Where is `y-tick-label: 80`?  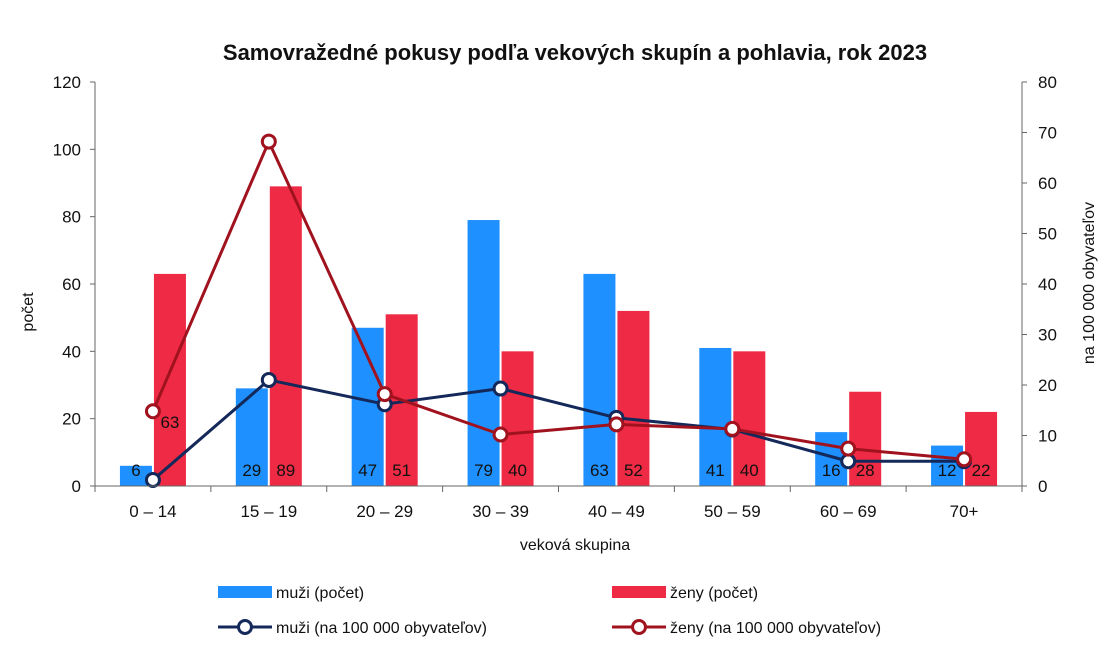
y-tick-label: 80 is located at coordinates (71, 217).